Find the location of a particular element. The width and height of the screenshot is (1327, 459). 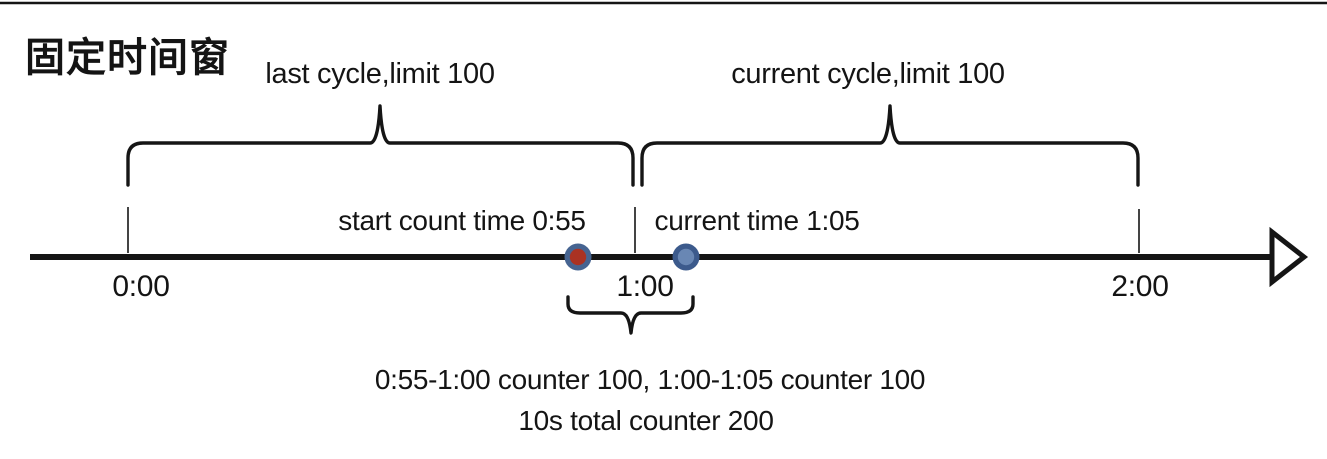

start-count-marker-dot is located at coordinates (578, 257).